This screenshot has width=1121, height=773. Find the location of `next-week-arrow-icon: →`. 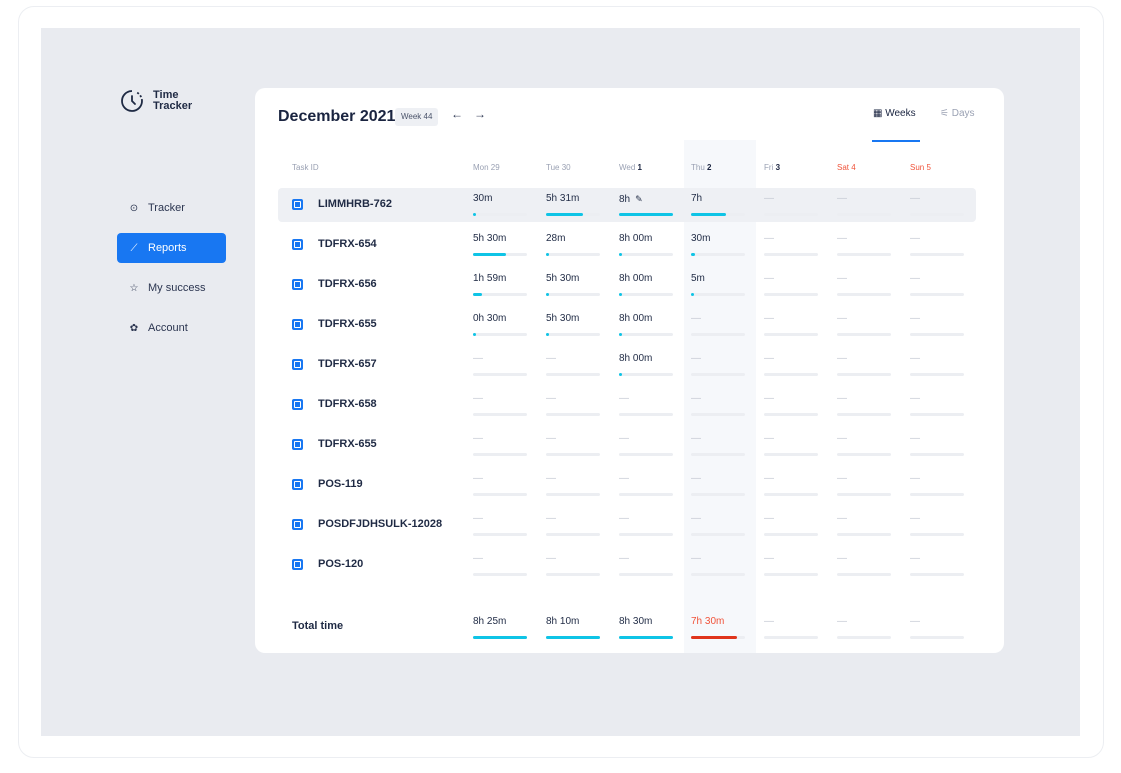

next-week-arrow-icon: → is located at coordinates (480, 114).